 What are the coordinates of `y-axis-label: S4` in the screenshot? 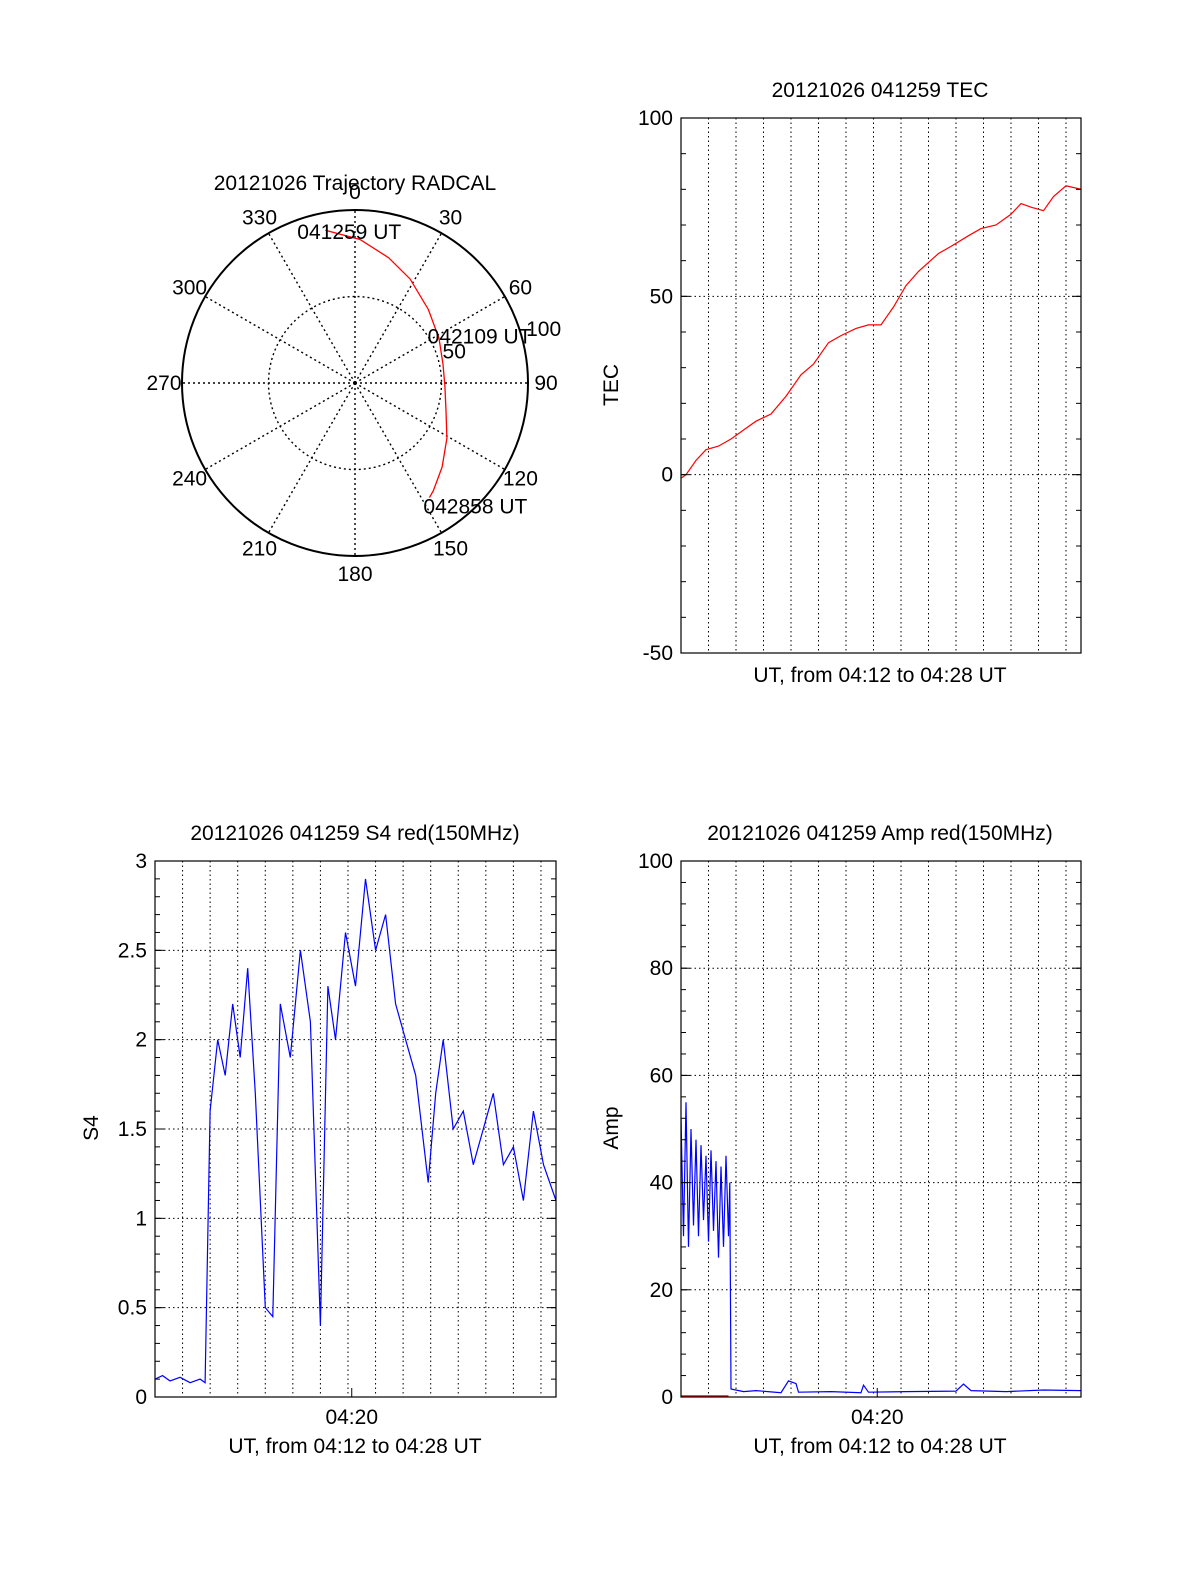 It's located at (91, 1128).